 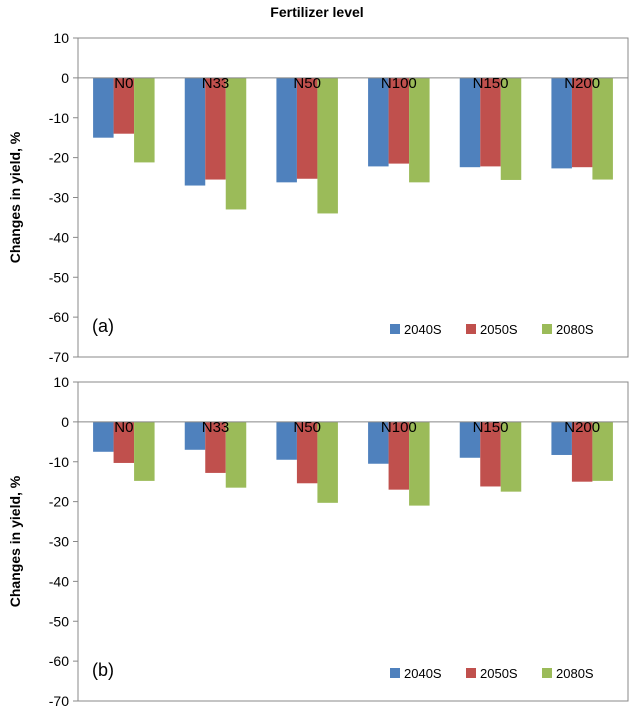 What do you see at coordinates (61, 38) in the screenshot?
I see `y-tick-label-a-0: 10` at bounding box center [61, 38].